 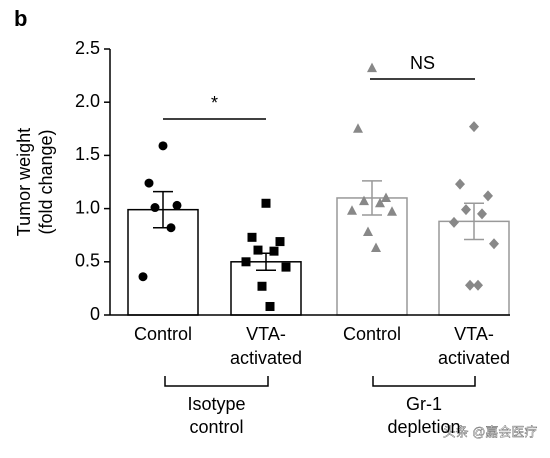 I want to click on y-axis-title: Tumor weight (fold change), so click(x=35, y=182).